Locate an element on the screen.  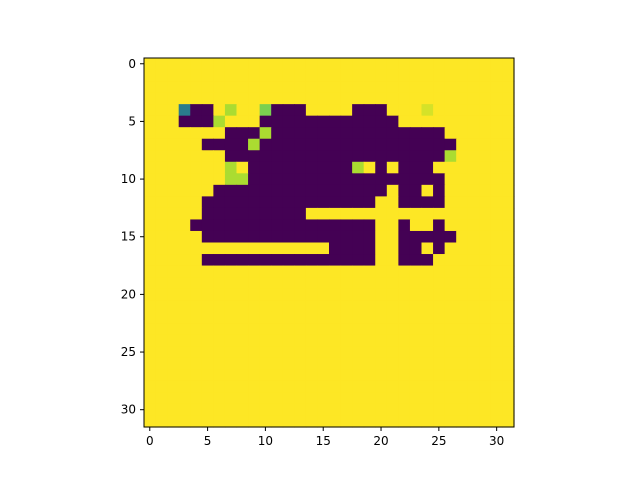
x-tick-label: 25 is located at coordinates (438, 441).